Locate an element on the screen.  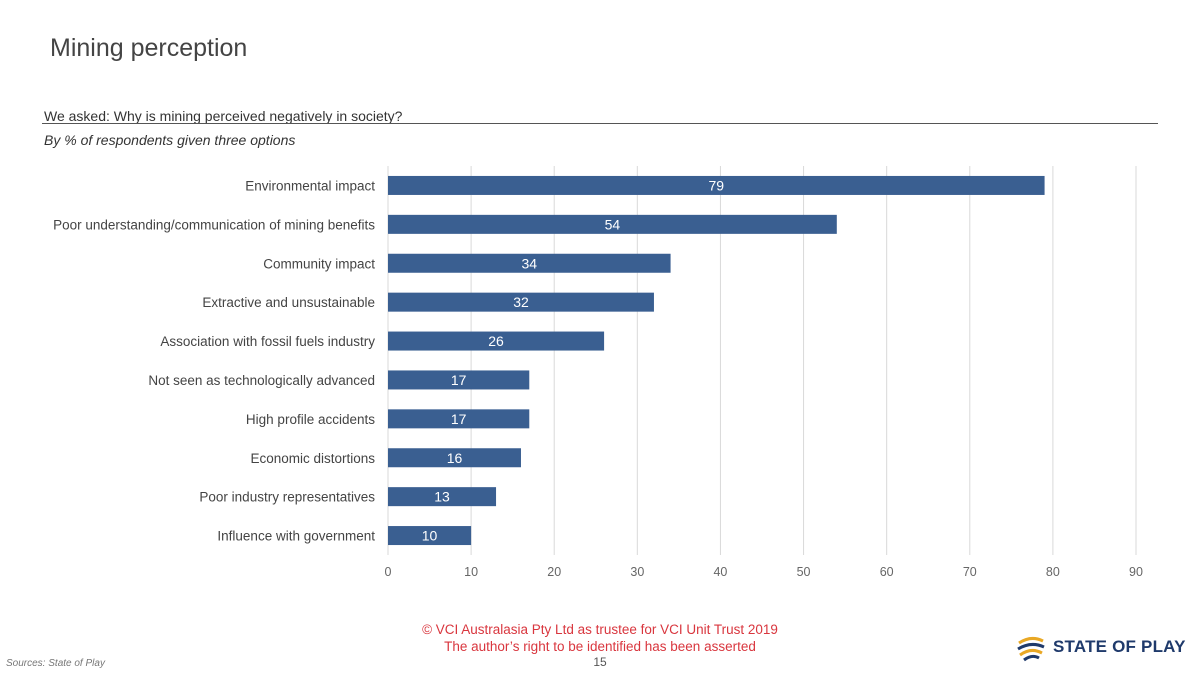
page-title: Mining perception is located at coordinates (149, 48).